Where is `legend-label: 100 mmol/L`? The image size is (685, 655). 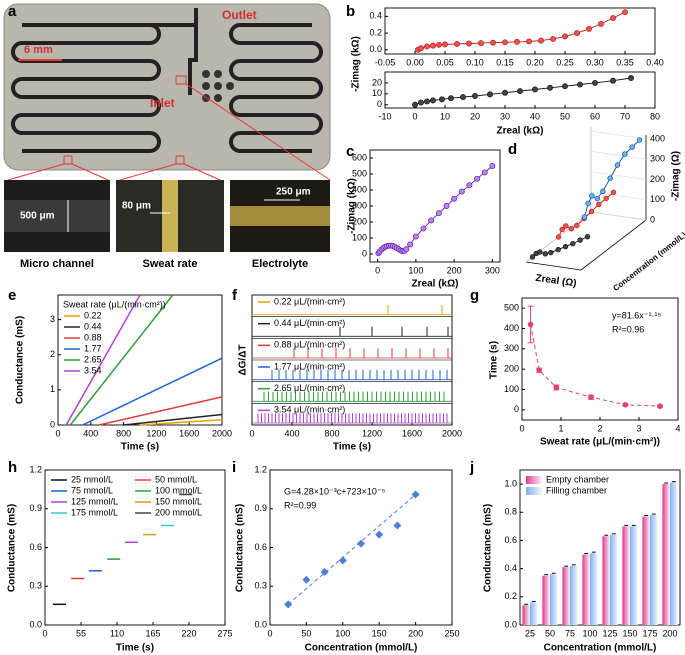 legend-label: 100 mmol/L is located at coordinates (178, 490).